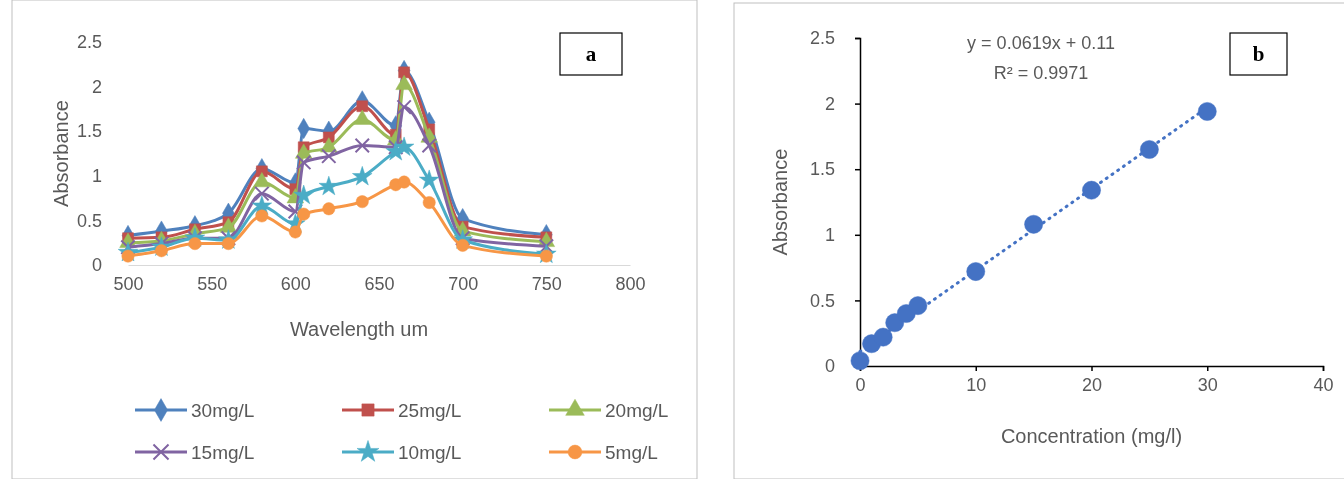 The width and height of the screenshot is (1344, 479). I want to click on legend-label: 15mg/L, so click(223, 452).